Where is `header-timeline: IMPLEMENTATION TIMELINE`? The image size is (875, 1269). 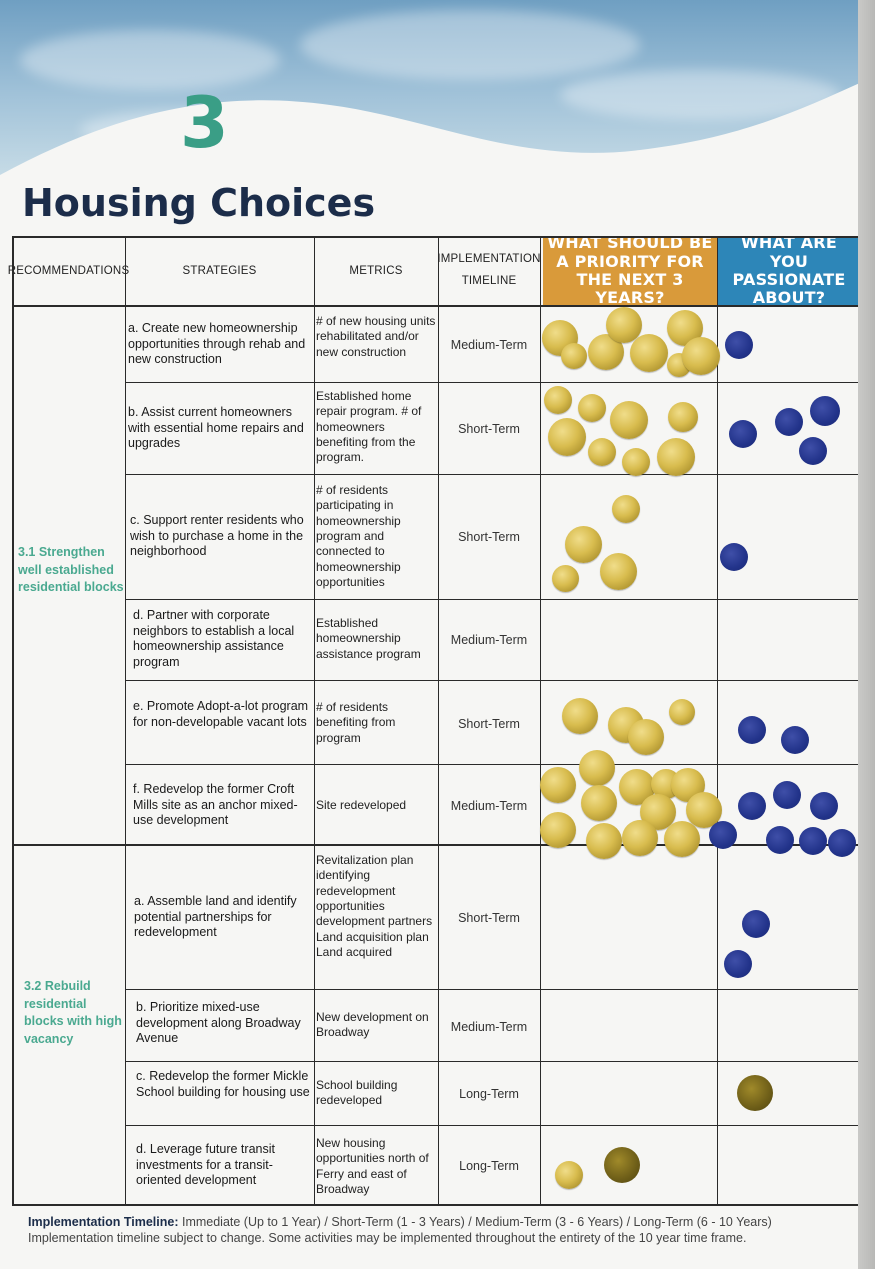
header-timeline: IMPLEMENTATION TIMELINE is located at coordinates (489, 270).